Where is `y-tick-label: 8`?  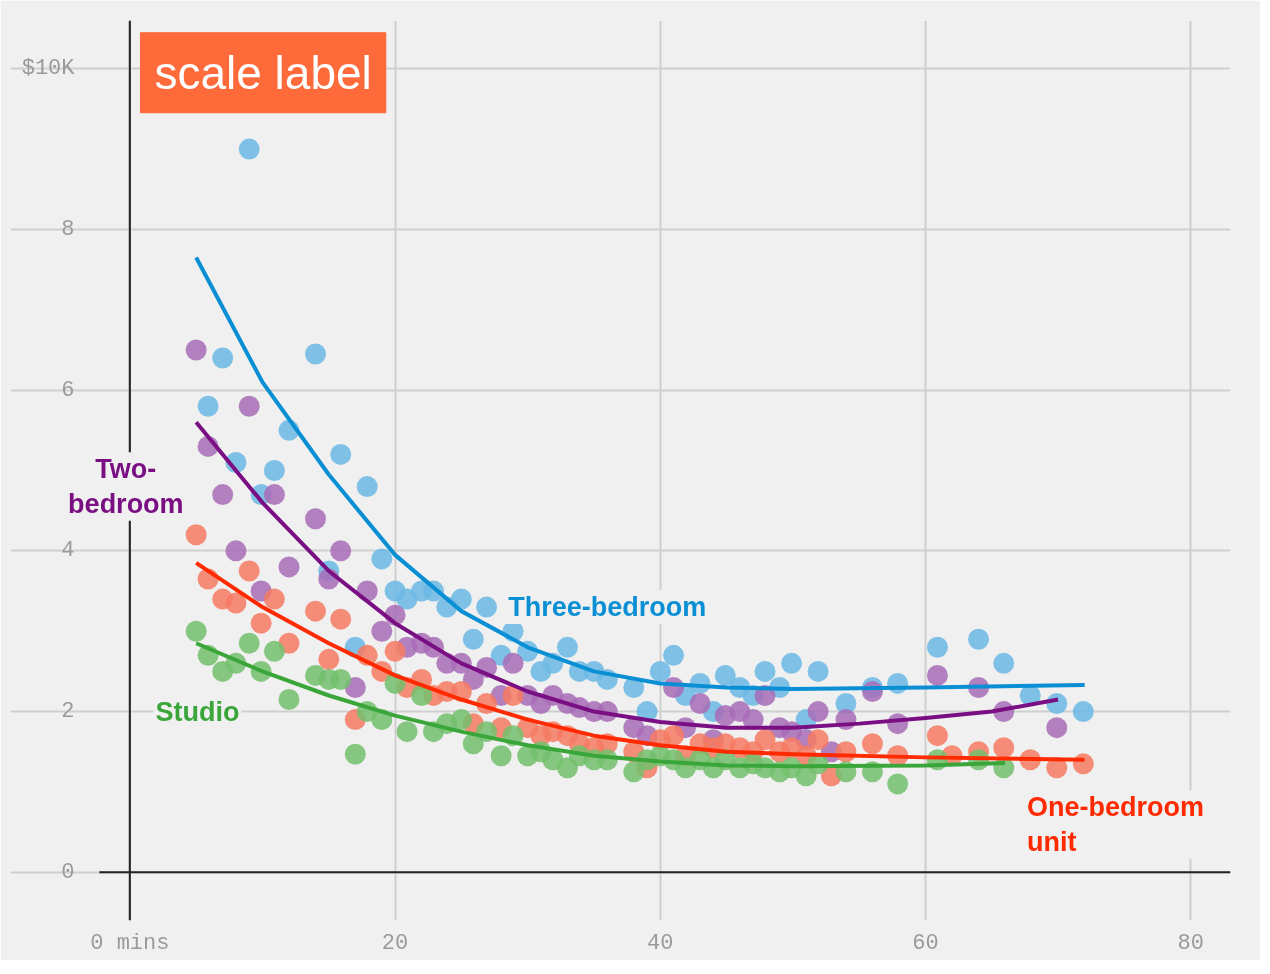 y-tick-label: 8 is located at coordinates (68, 229).